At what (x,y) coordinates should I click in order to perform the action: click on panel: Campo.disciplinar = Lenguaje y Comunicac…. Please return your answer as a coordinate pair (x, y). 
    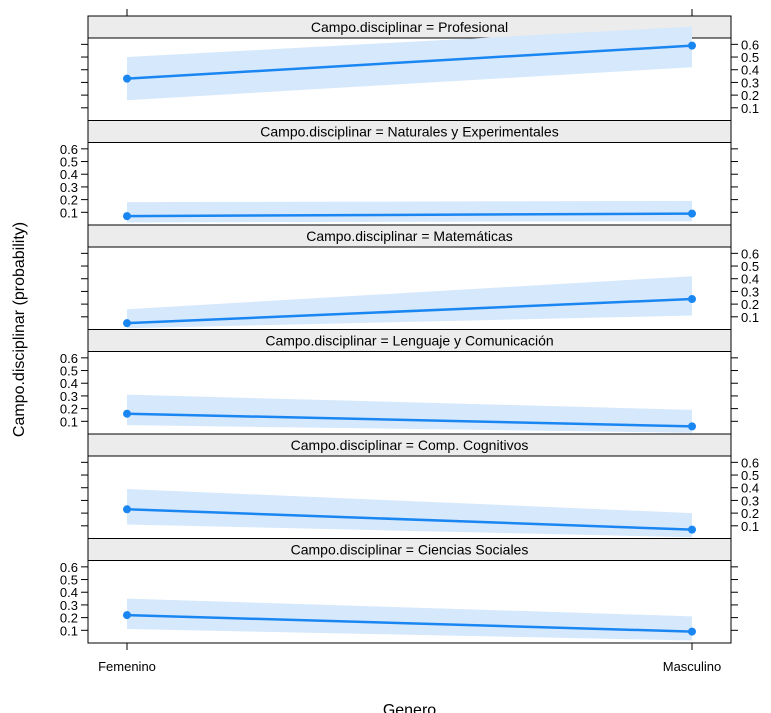
    Looking at the image, I should click on (399, 382).